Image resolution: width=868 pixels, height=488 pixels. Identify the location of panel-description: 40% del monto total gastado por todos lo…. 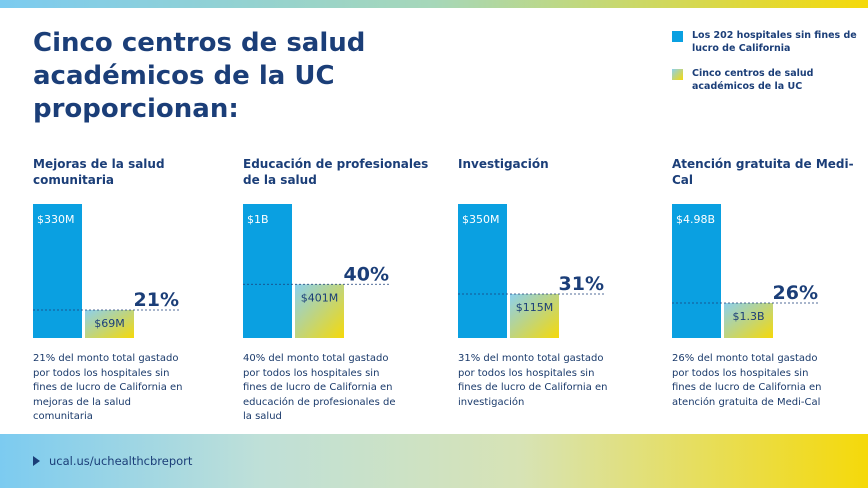
(319, 387).